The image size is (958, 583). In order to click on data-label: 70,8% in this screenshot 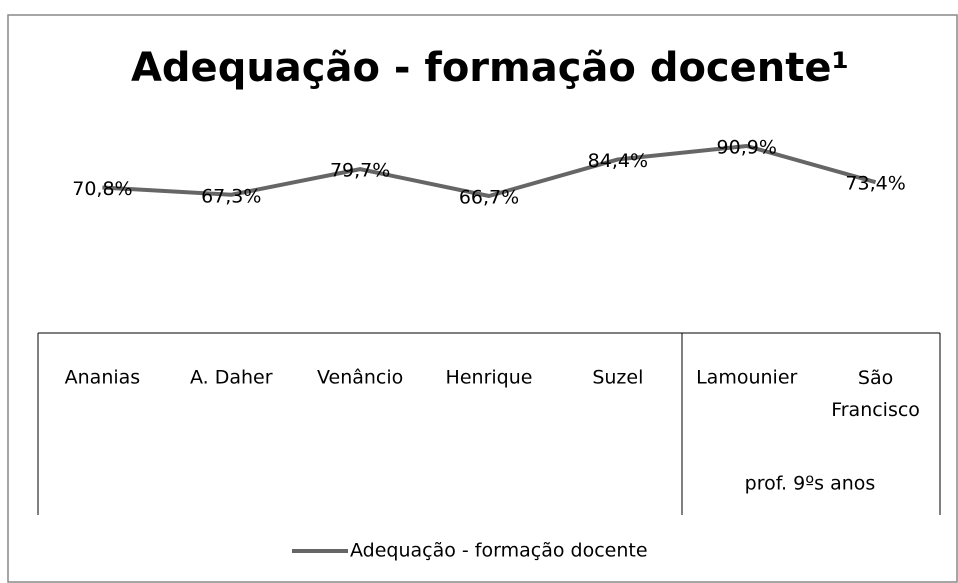, I will do `click(102, 189)`.